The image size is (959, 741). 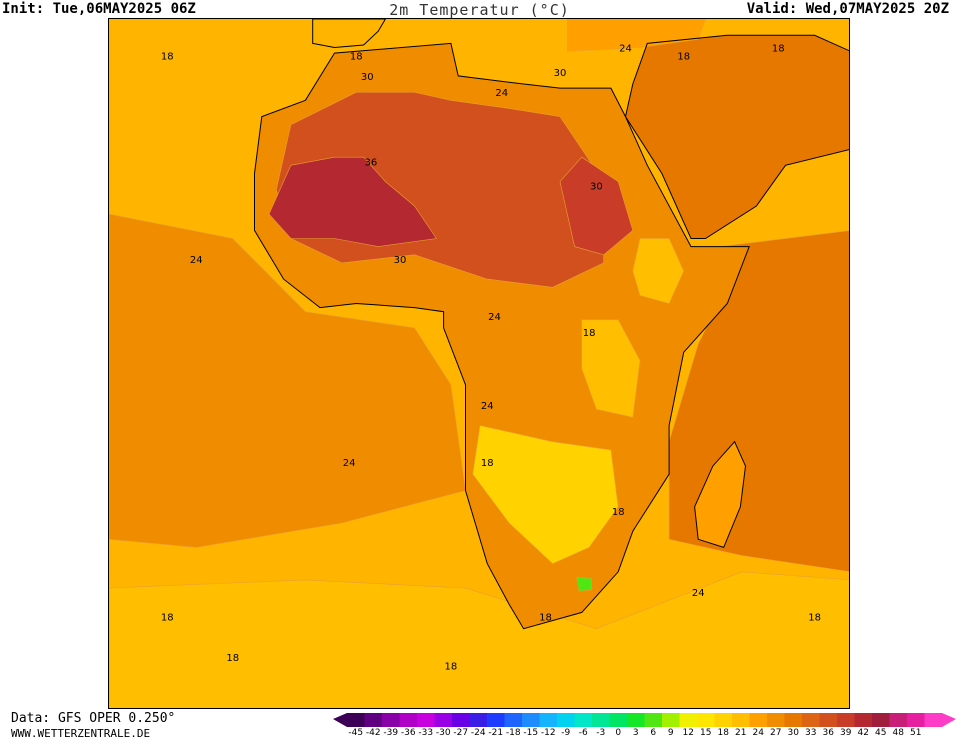 I want to click on colorbar-tick-label: -24, so click(x=478, y=733).